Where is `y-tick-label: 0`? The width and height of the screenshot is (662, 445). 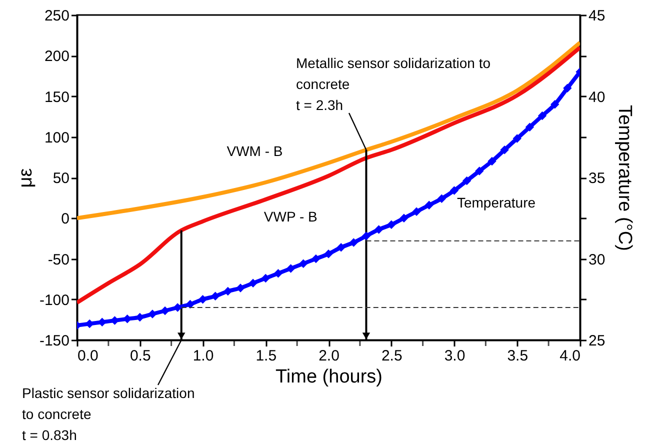 y-tick-label: 0 is located at coordinates (65, 219).